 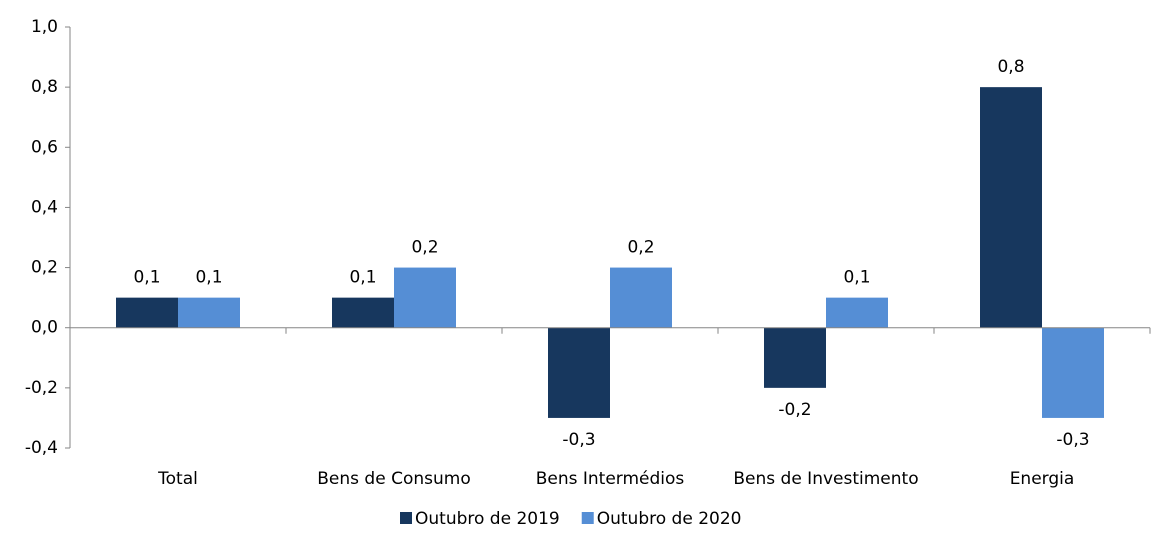 What do you see at coordinates (393, 479) in the screenshot?
I see `x-tick-label: Bens de Consumo` at bounding box center [393, 479].